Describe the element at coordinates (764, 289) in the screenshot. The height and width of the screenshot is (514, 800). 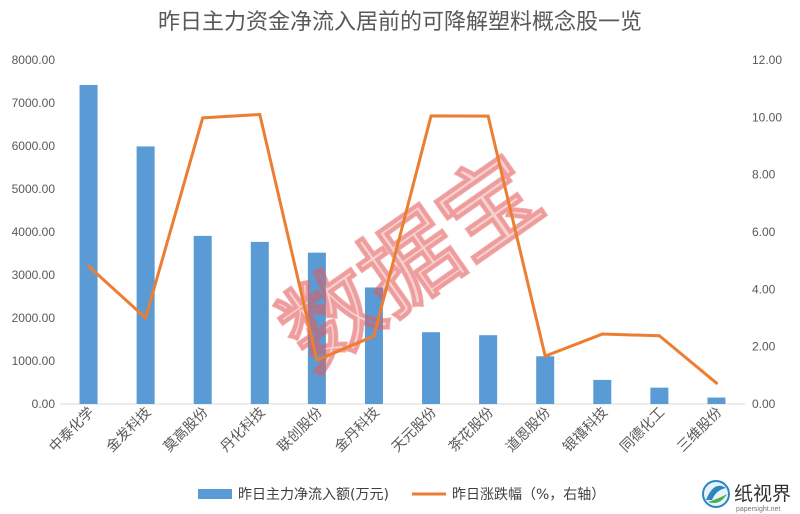
I see `right-axis-tick-label: 4.00` at that location.